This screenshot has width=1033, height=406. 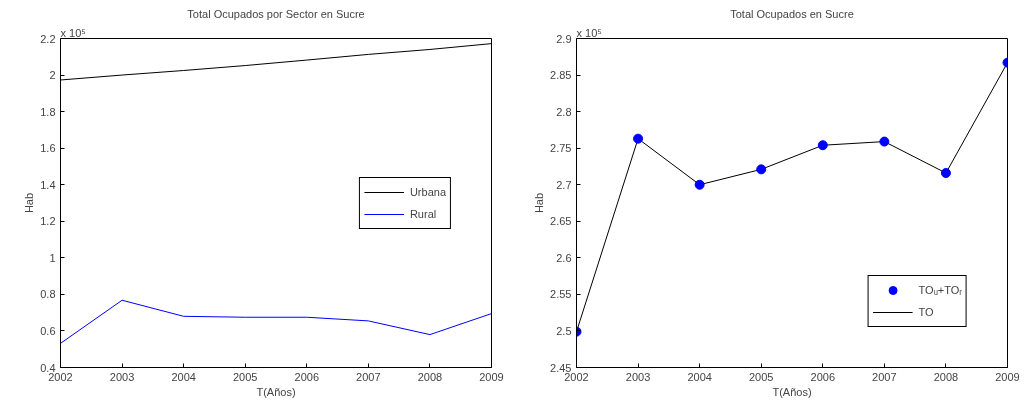 What do you see at coordinates (926, 312) in the screenshot?
I see `legend-label: TO` at bounding box center [926, 312].